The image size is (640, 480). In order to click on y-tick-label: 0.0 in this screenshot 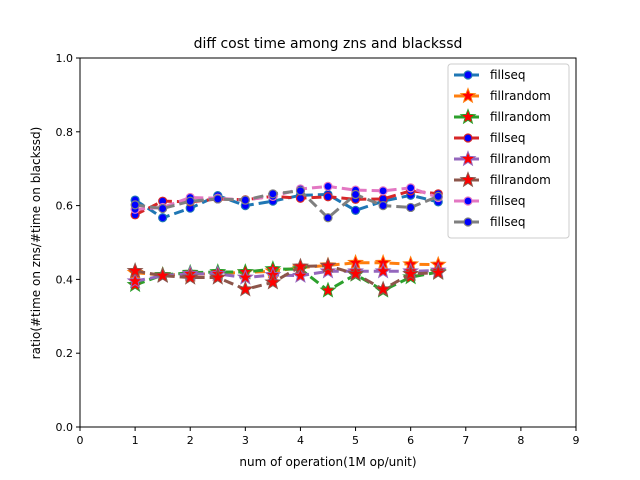, I will do `click(65, 427)`.